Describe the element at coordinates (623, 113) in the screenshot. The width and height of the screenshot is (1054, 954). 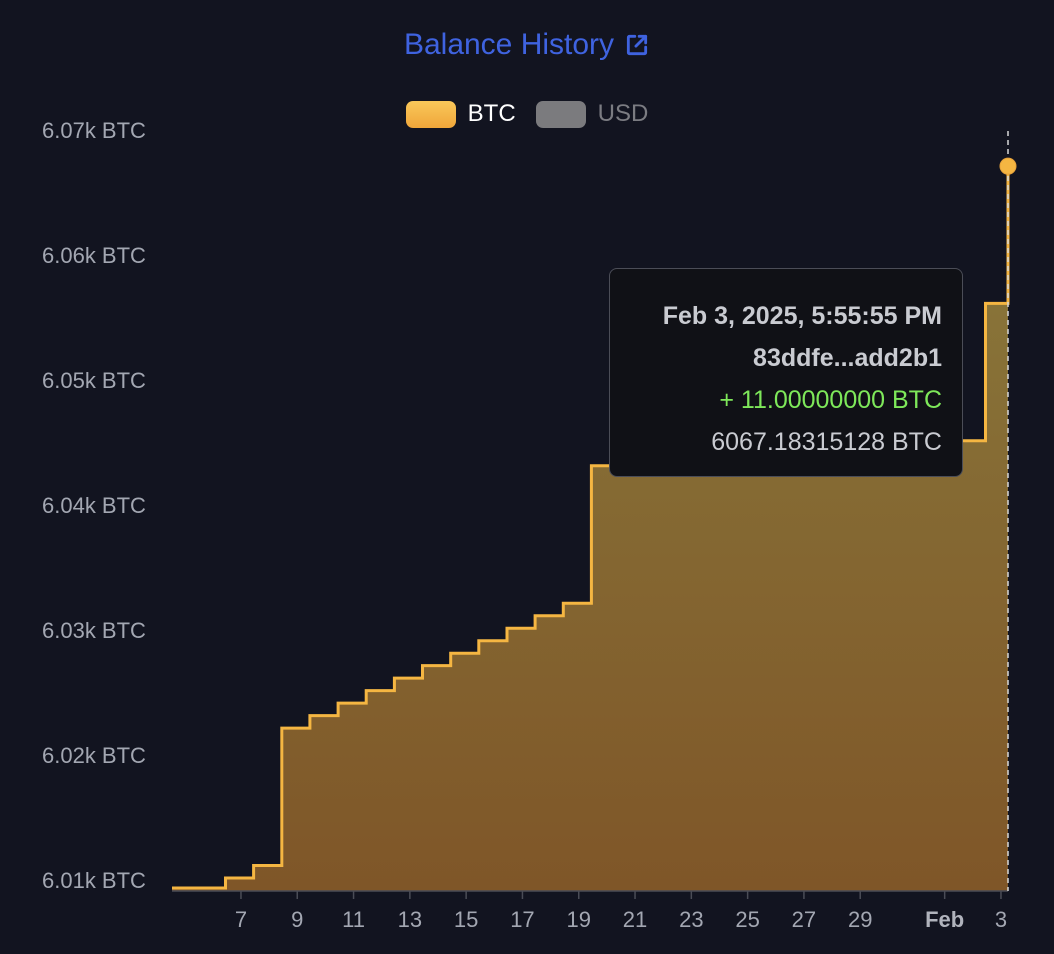
I see `legend-label-usd: USD` at that location.